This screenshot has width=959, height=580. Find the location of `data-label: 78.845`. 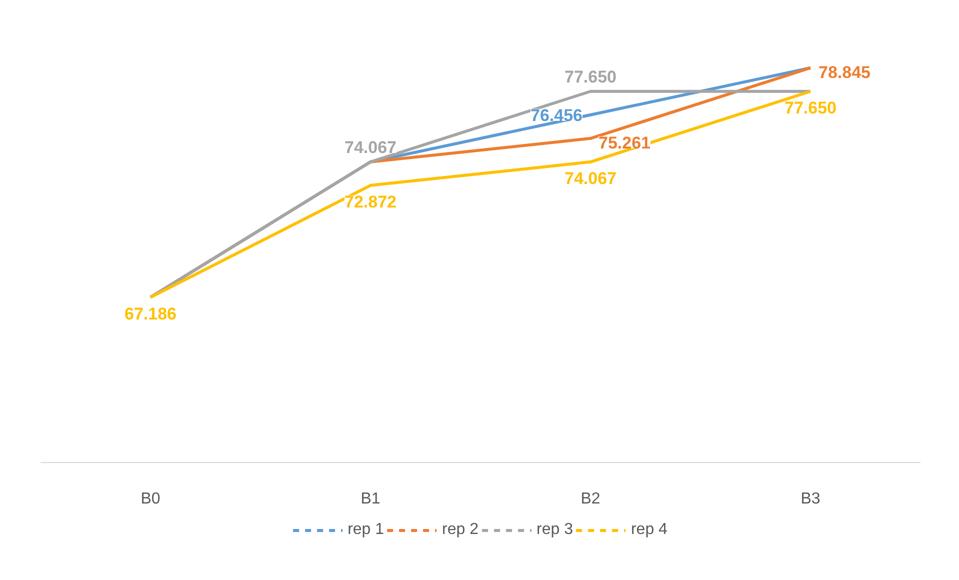

data-label: 78.845 is located at coordinates (844, 72).